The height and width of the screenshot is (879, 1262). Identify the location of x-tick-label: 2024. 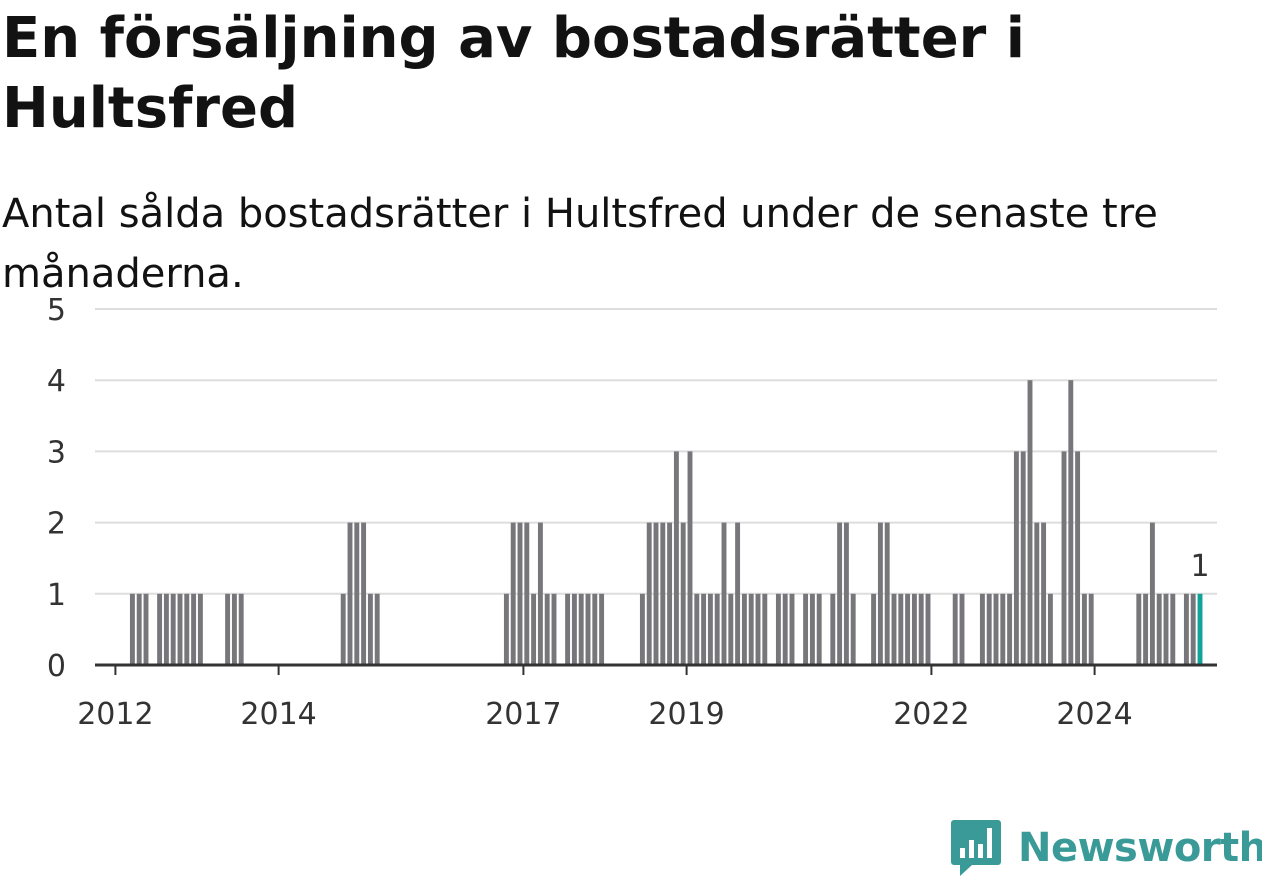
(1094, 714).